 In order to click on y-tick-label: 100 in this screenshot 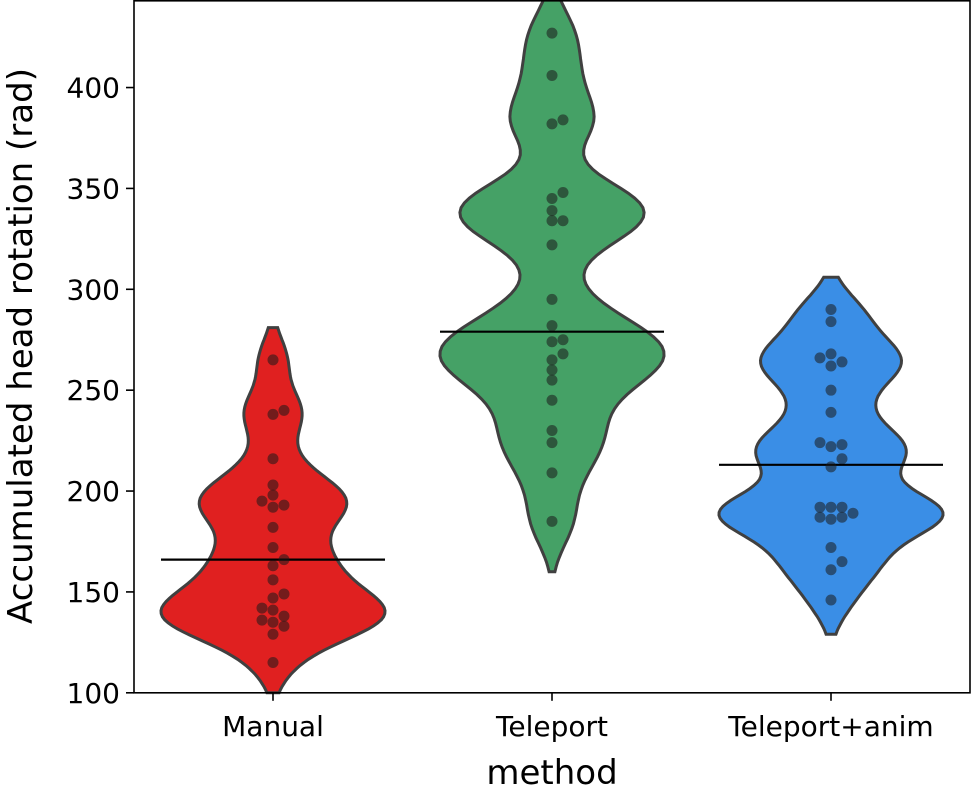, I will do `click(93, 693)`.